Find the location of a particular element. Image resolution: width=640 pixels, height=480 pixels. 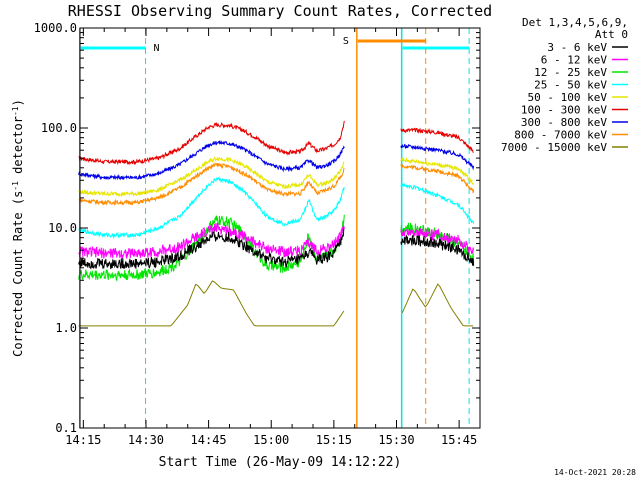

legend-label: 6 - 12 keV is located at coordinates (574, 60).